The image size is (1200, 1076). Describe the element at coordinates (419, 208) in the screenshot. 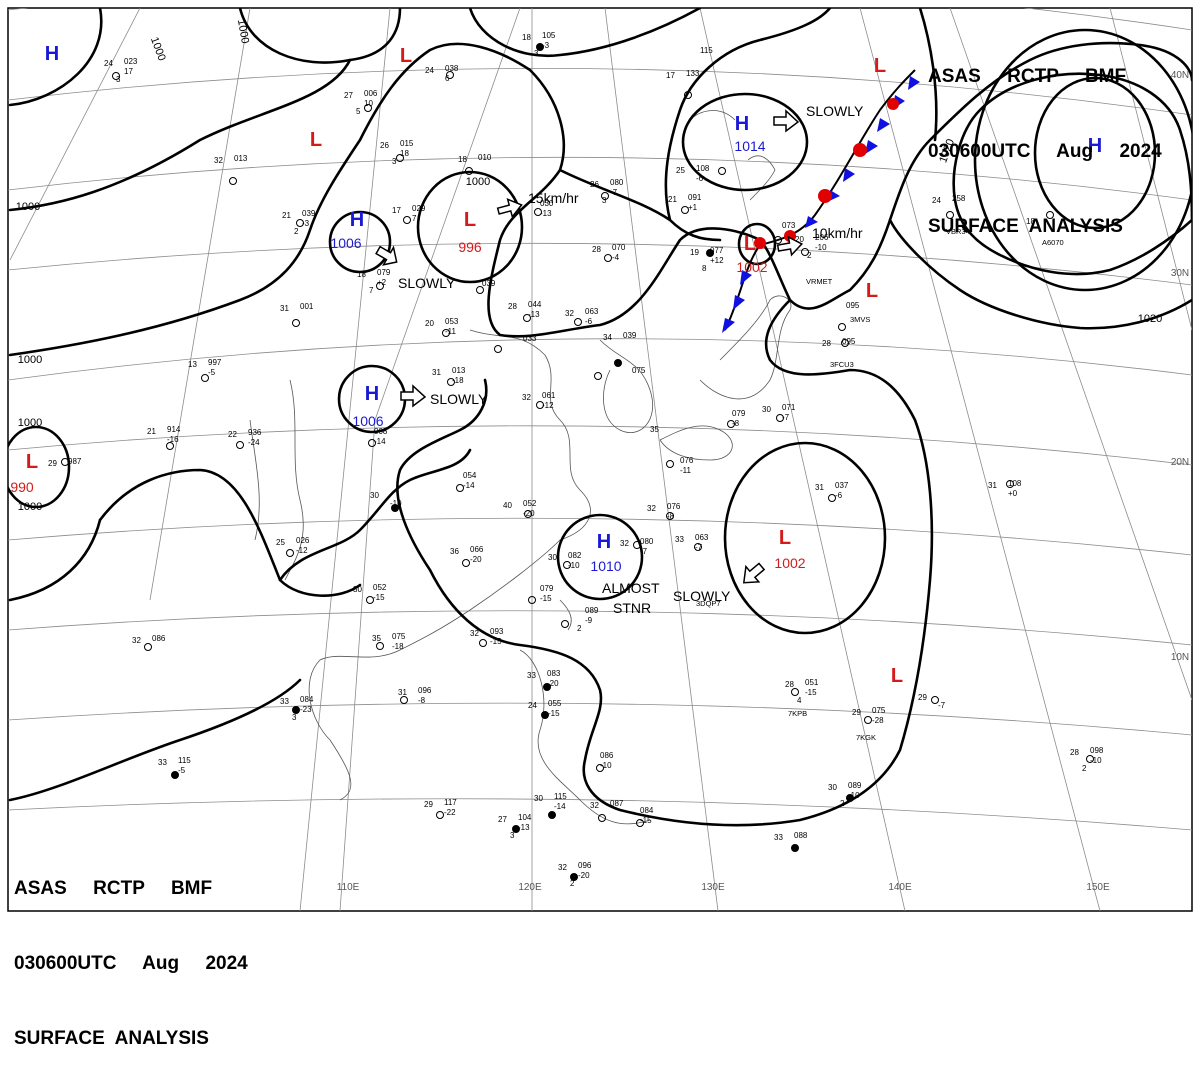

I see `station-pressure: 029` at that location.